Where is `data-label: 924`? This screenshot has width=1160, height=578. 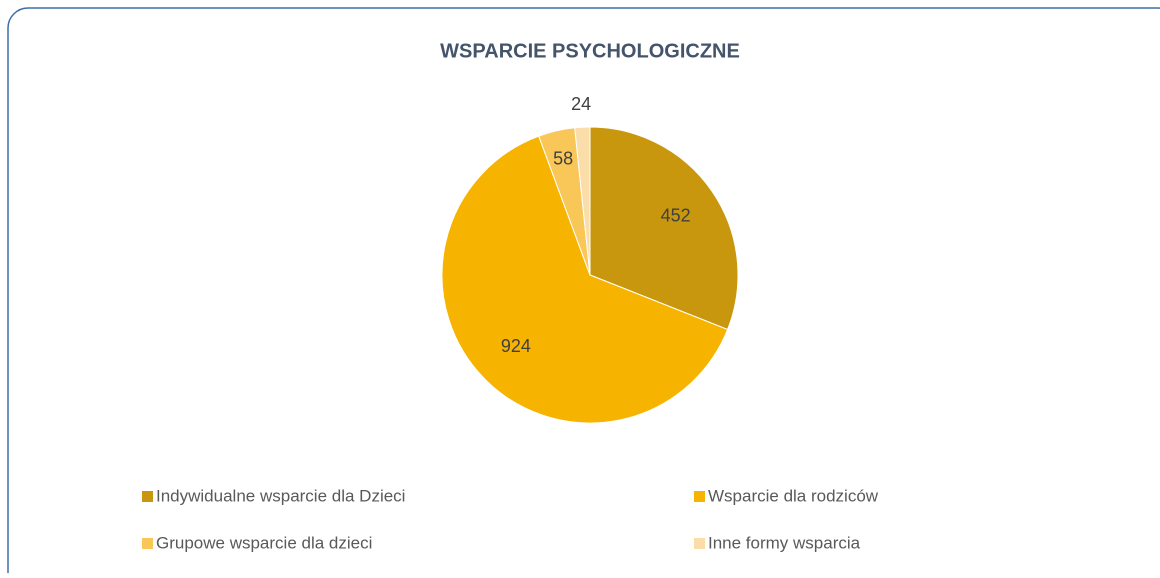
data-label: 924 is located at coordinates (516, 346).